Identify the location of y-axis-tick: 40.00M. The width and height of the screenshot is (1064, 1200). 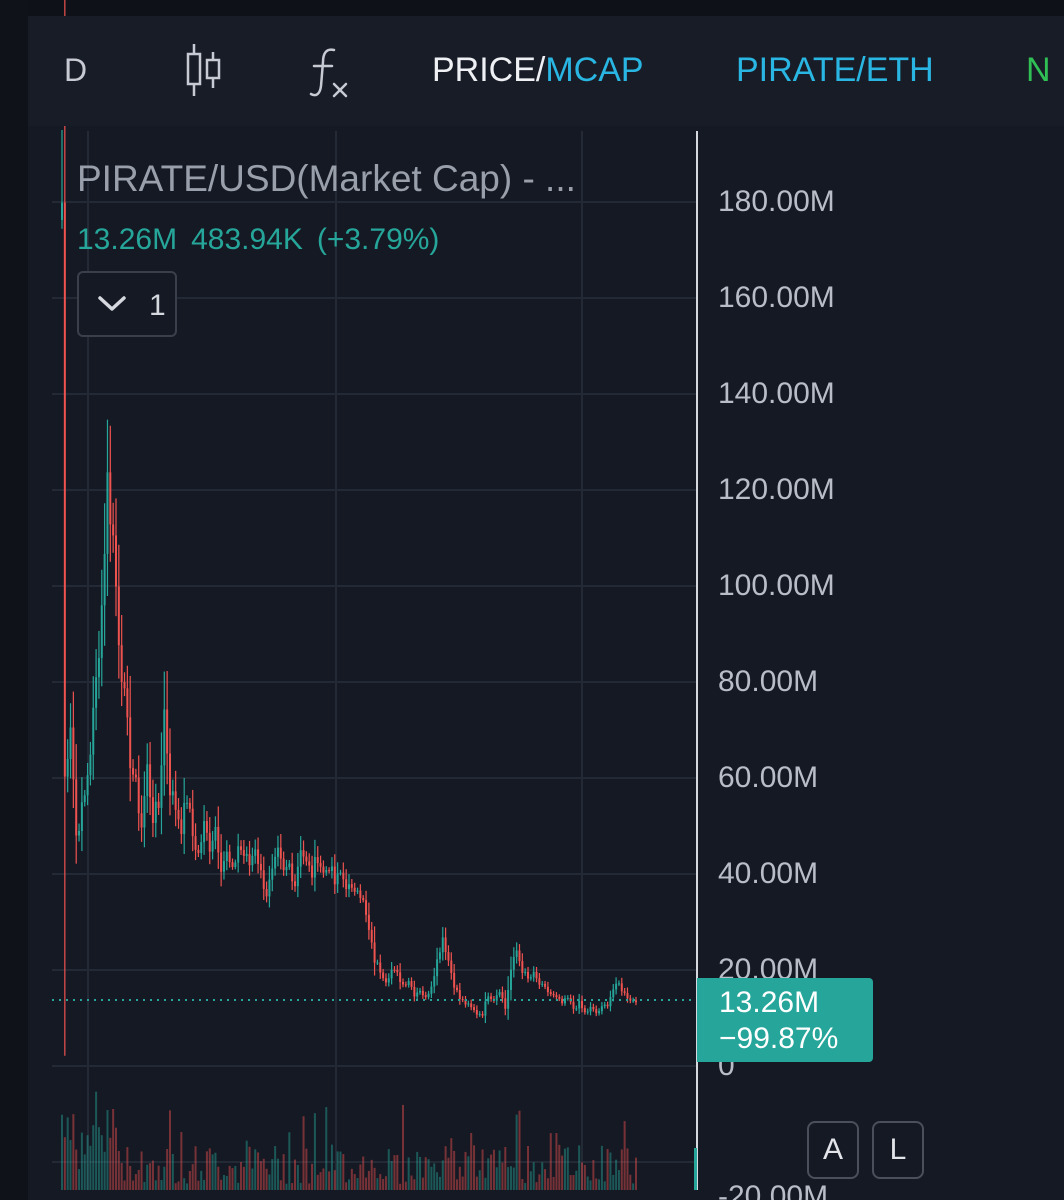
(768, 873).